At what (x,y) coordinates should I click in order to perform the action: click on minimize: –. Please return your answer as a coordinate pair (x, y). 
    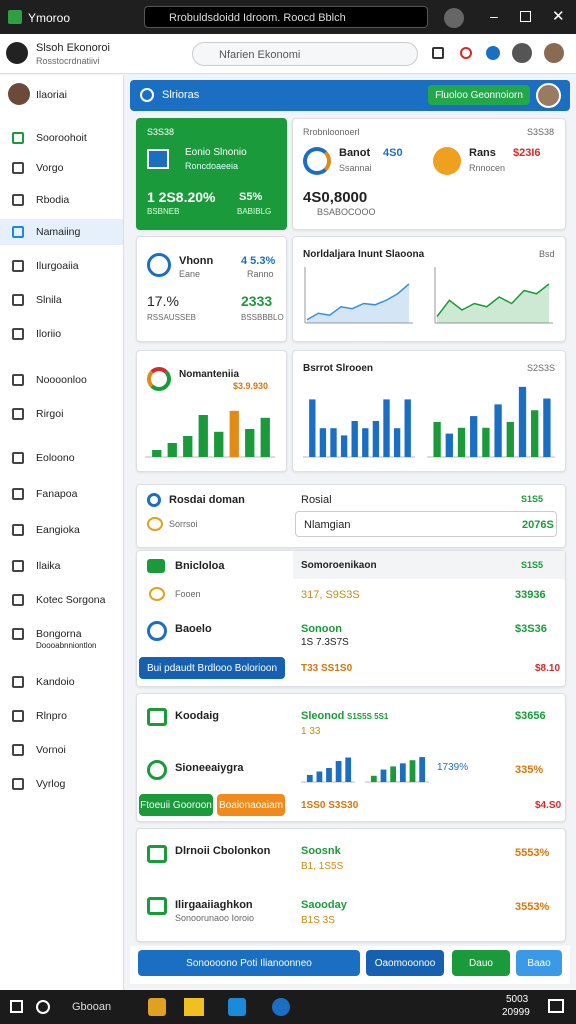
    Looking at the image, I should click on (494, 16).